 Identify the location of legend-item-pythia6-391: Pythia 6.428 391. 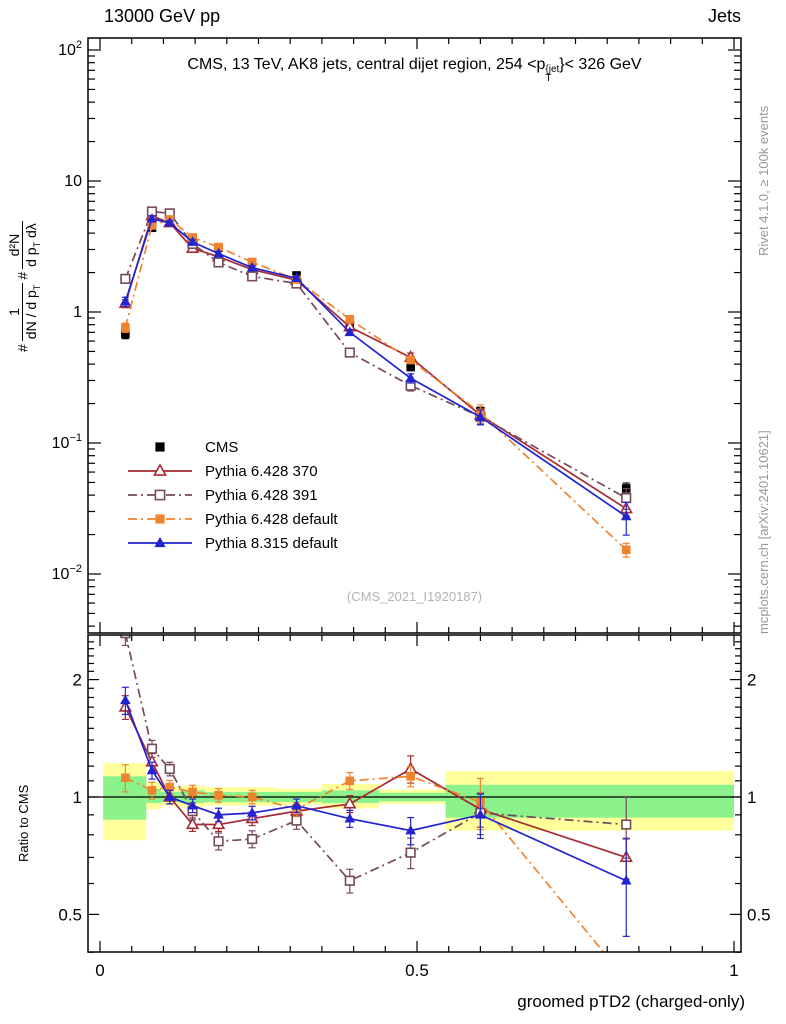
(261, 495).